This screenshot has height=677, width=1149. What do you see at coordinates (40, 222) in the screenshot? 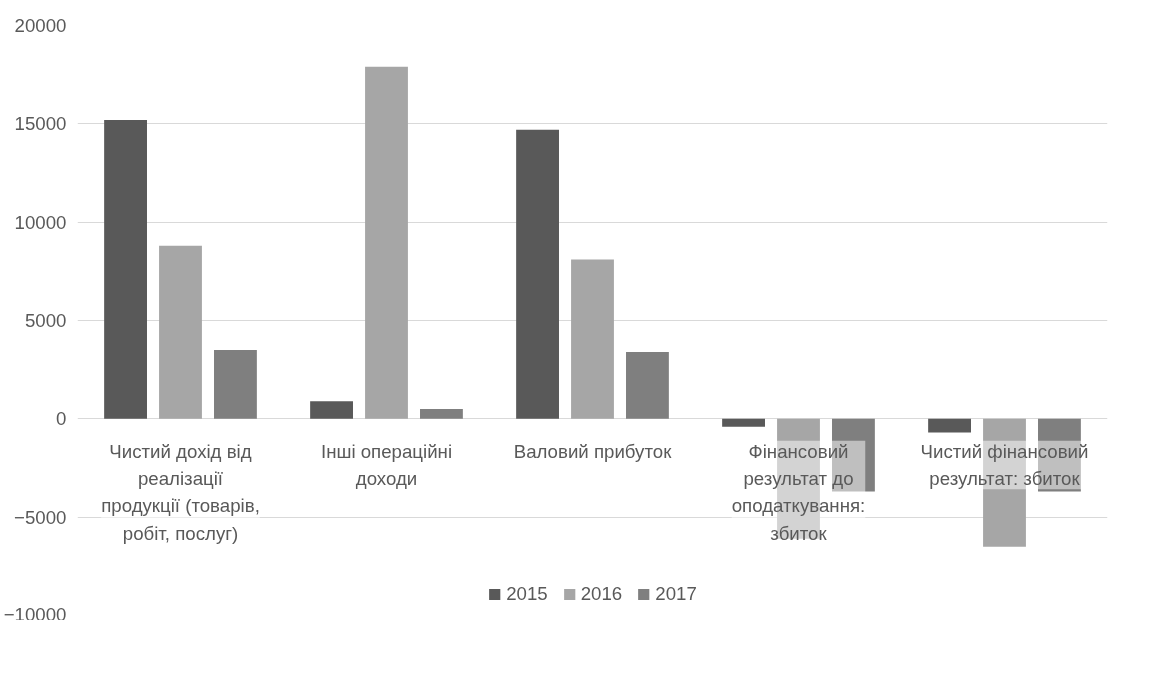
I see `y-tick-label: 10000` at bounding box center [40, 222].